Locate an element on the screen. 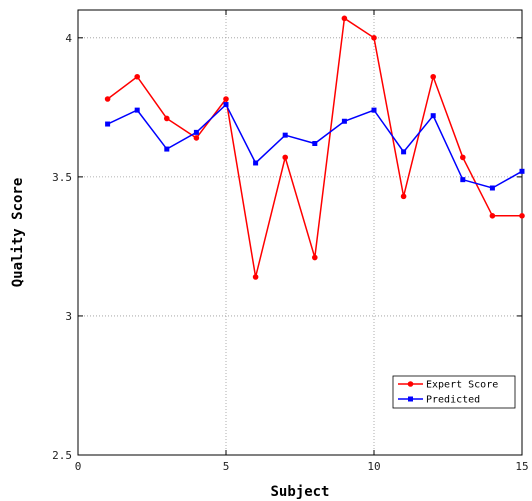 Image resolution: width=532 pixels, height=501 pixels. y-tick-label: 2.5 is located at coordinates (62, 455).